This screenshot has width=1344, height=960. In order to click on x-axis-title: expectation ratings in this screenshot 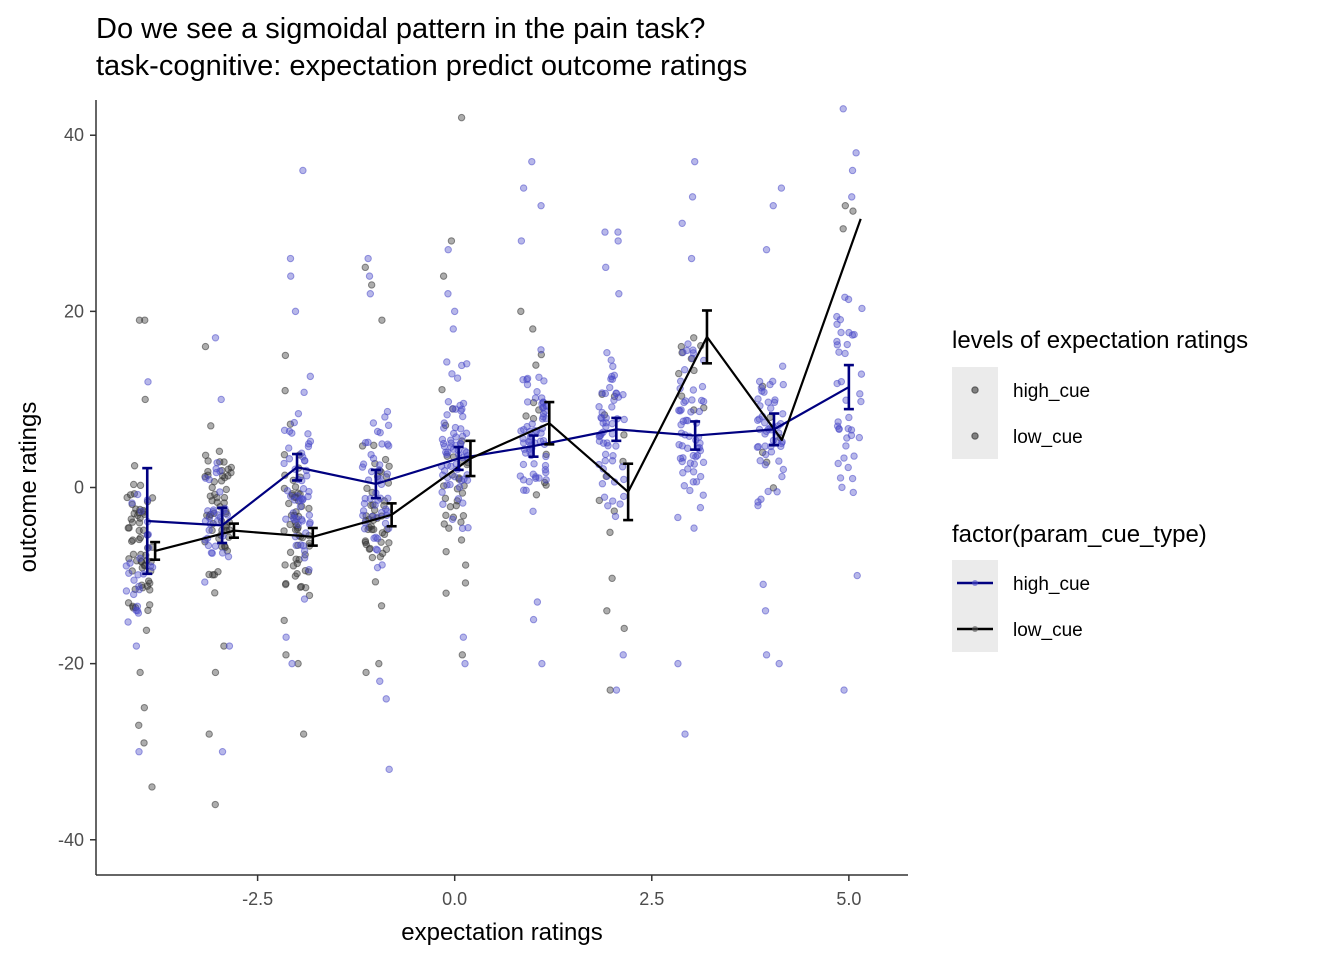, I will do `click(501, 932)`.